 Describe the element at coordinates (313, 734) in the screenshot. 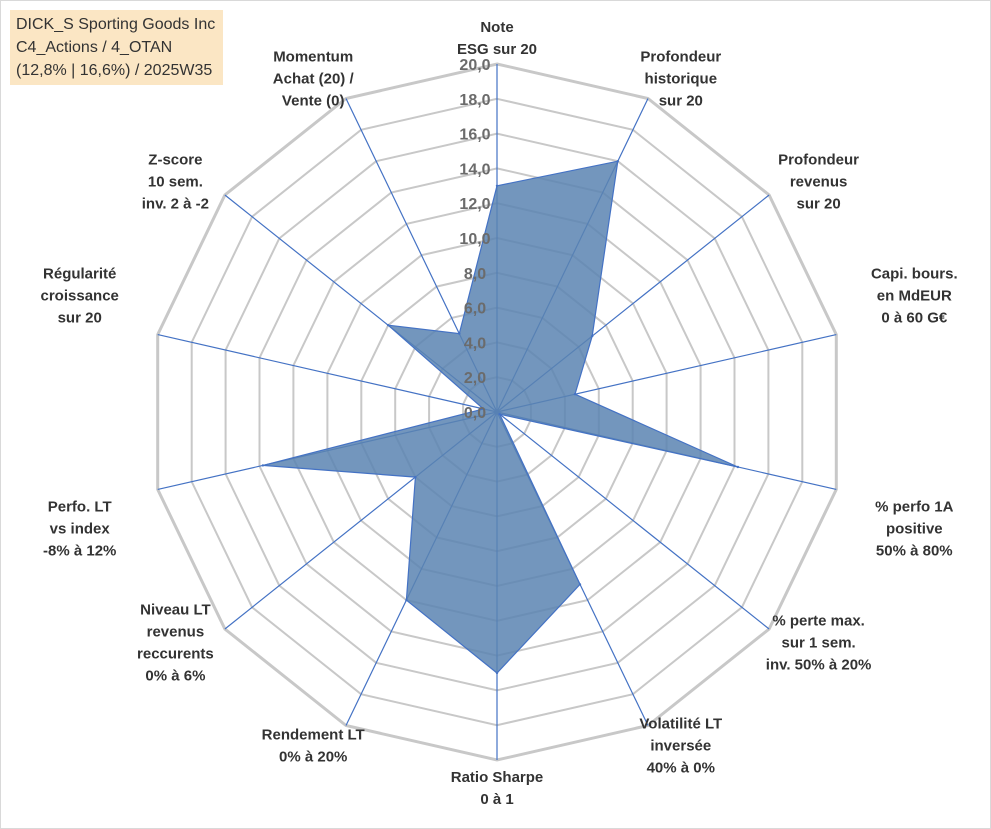

I see `axis-label-line: Rendement LT` at that location.